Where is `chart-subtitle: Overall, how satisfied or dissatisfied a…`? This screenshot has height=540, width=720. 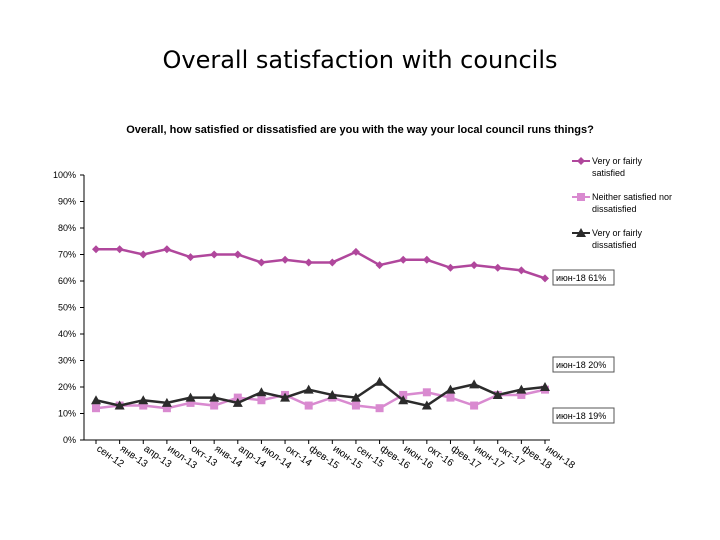
chart-subtitle: Overall, how satisfied or dissatisfied a… is located at coordinates (360, 130).